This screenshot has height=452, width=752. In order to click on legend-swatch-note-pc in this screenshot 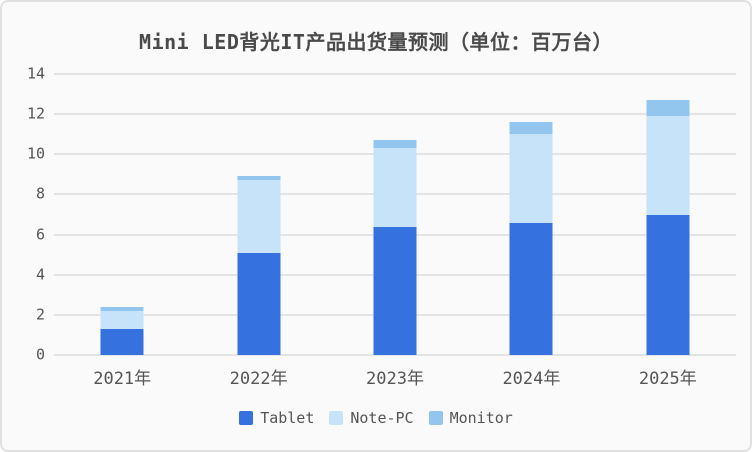, I will do `click(336, 418)`.